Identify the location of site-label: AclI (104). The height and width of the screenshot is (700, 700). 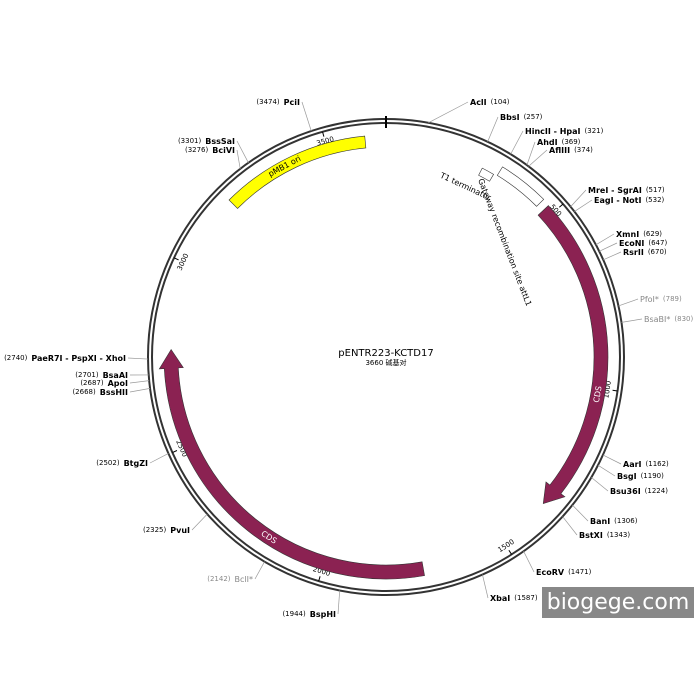
(490, 102).